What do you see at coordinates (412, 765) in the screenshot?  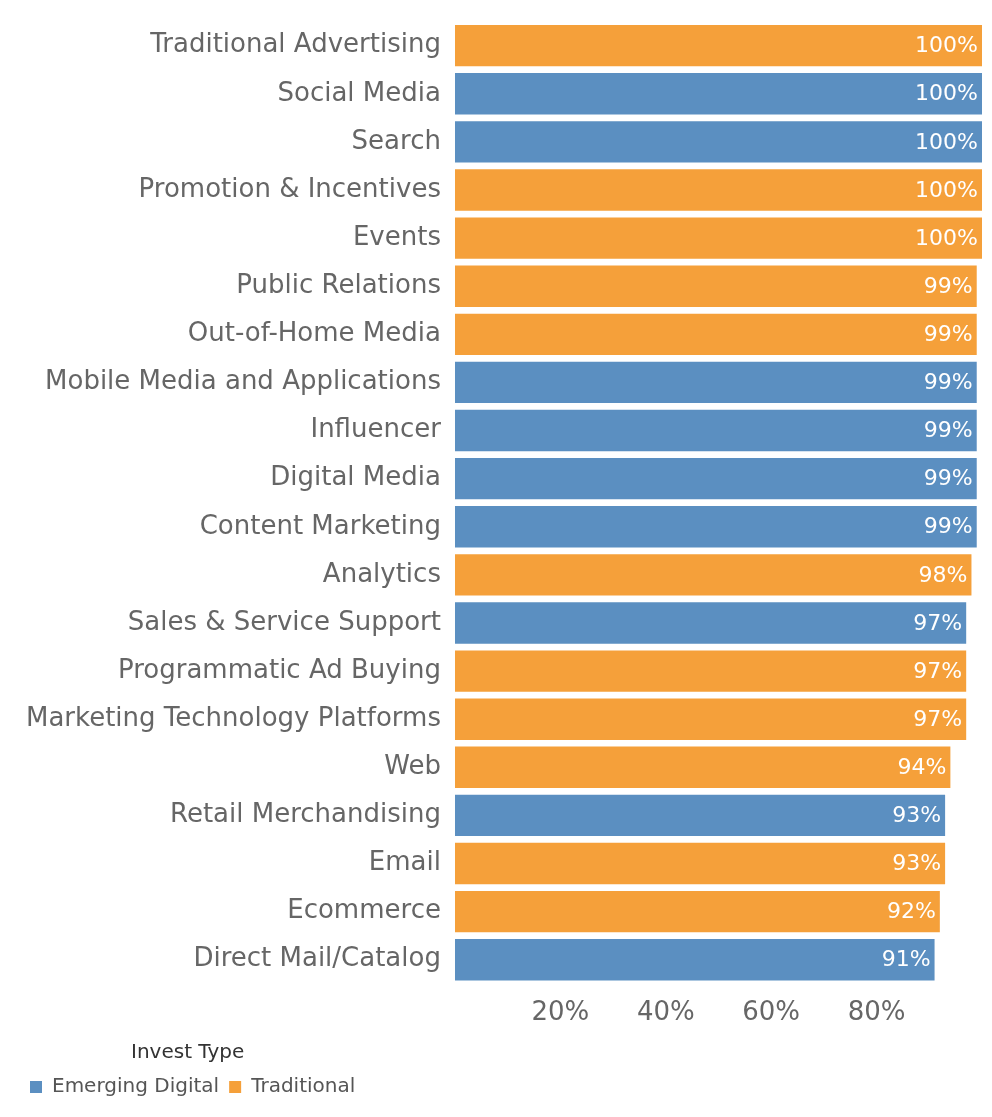 I see `y-tick-label: Web` at bounding box center [412, 765].